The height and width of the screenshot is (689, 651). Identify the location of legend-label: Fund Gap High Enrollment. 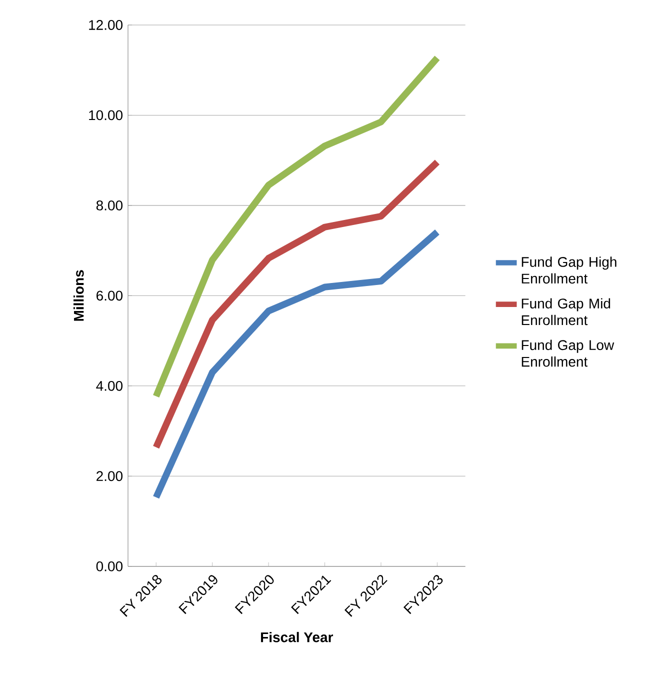
(569, 270).